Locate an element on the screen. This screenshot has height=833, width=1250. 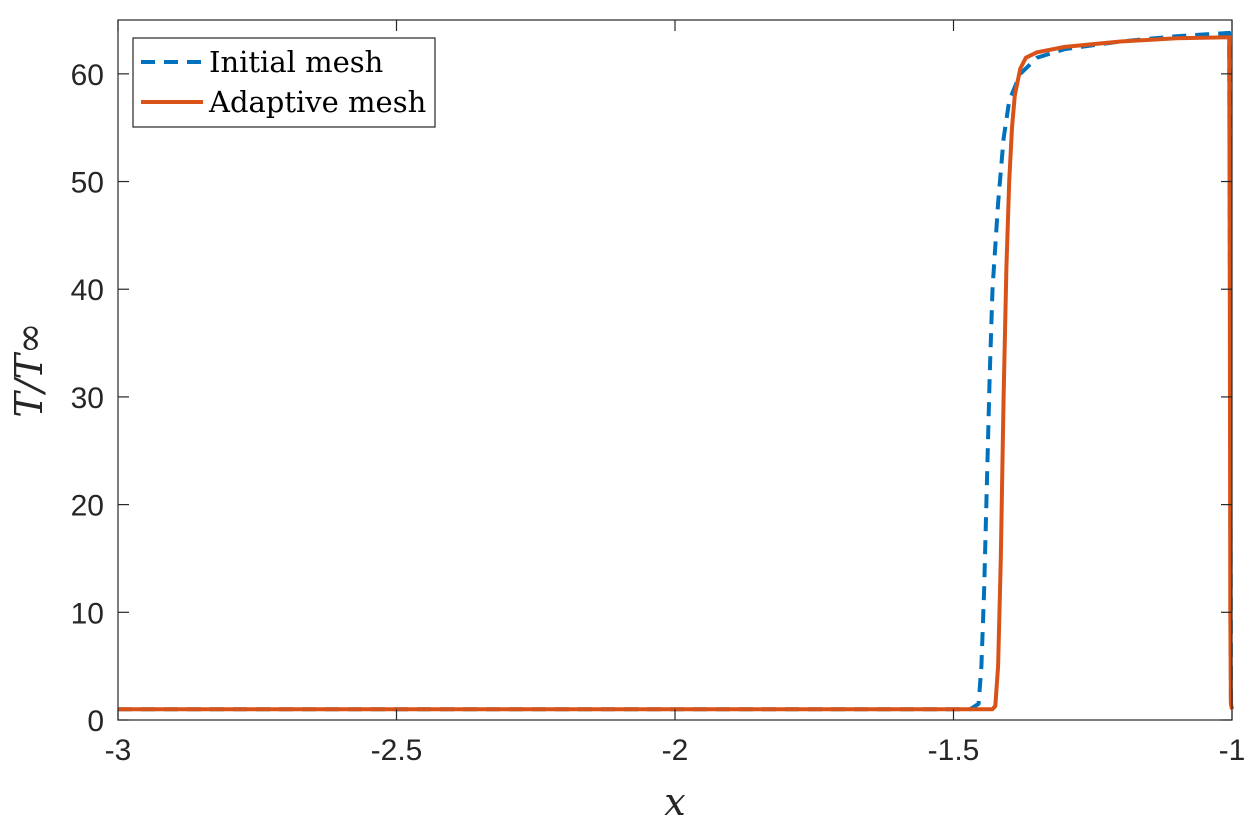
legend-label-adaptive-mesh: Adaptive mesh is located at coordinates (317, 102).